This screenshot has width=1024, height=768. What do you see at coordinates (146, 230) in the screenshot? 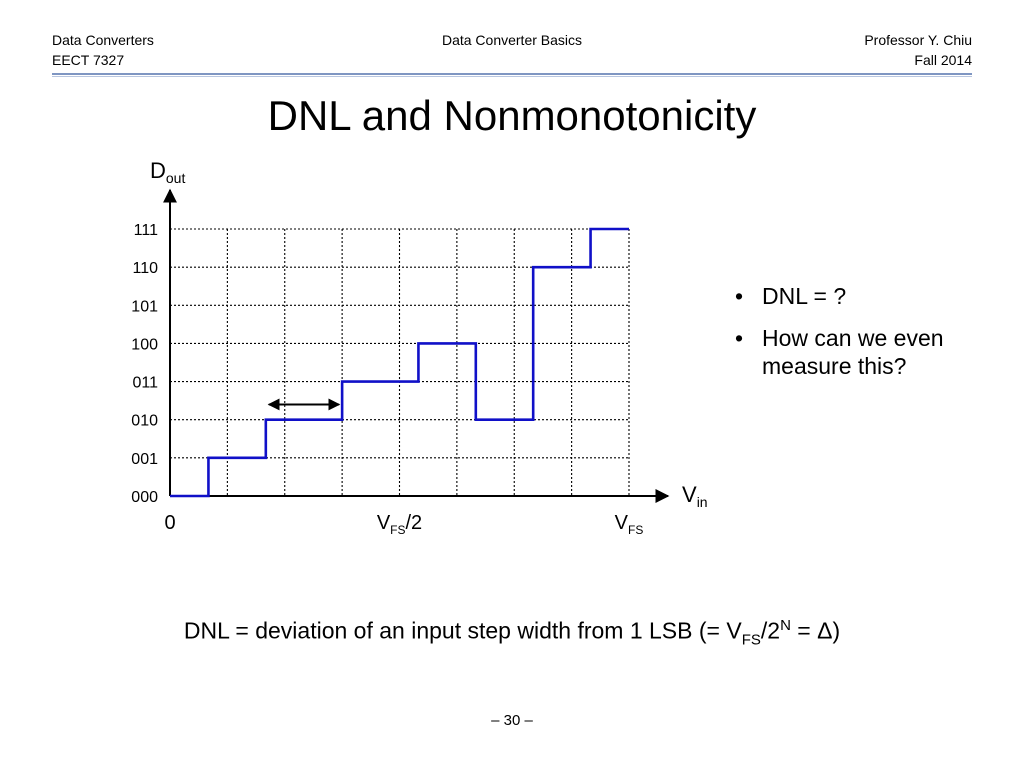
I see `y-tick-label: 111` at bounding box center [146, 230].